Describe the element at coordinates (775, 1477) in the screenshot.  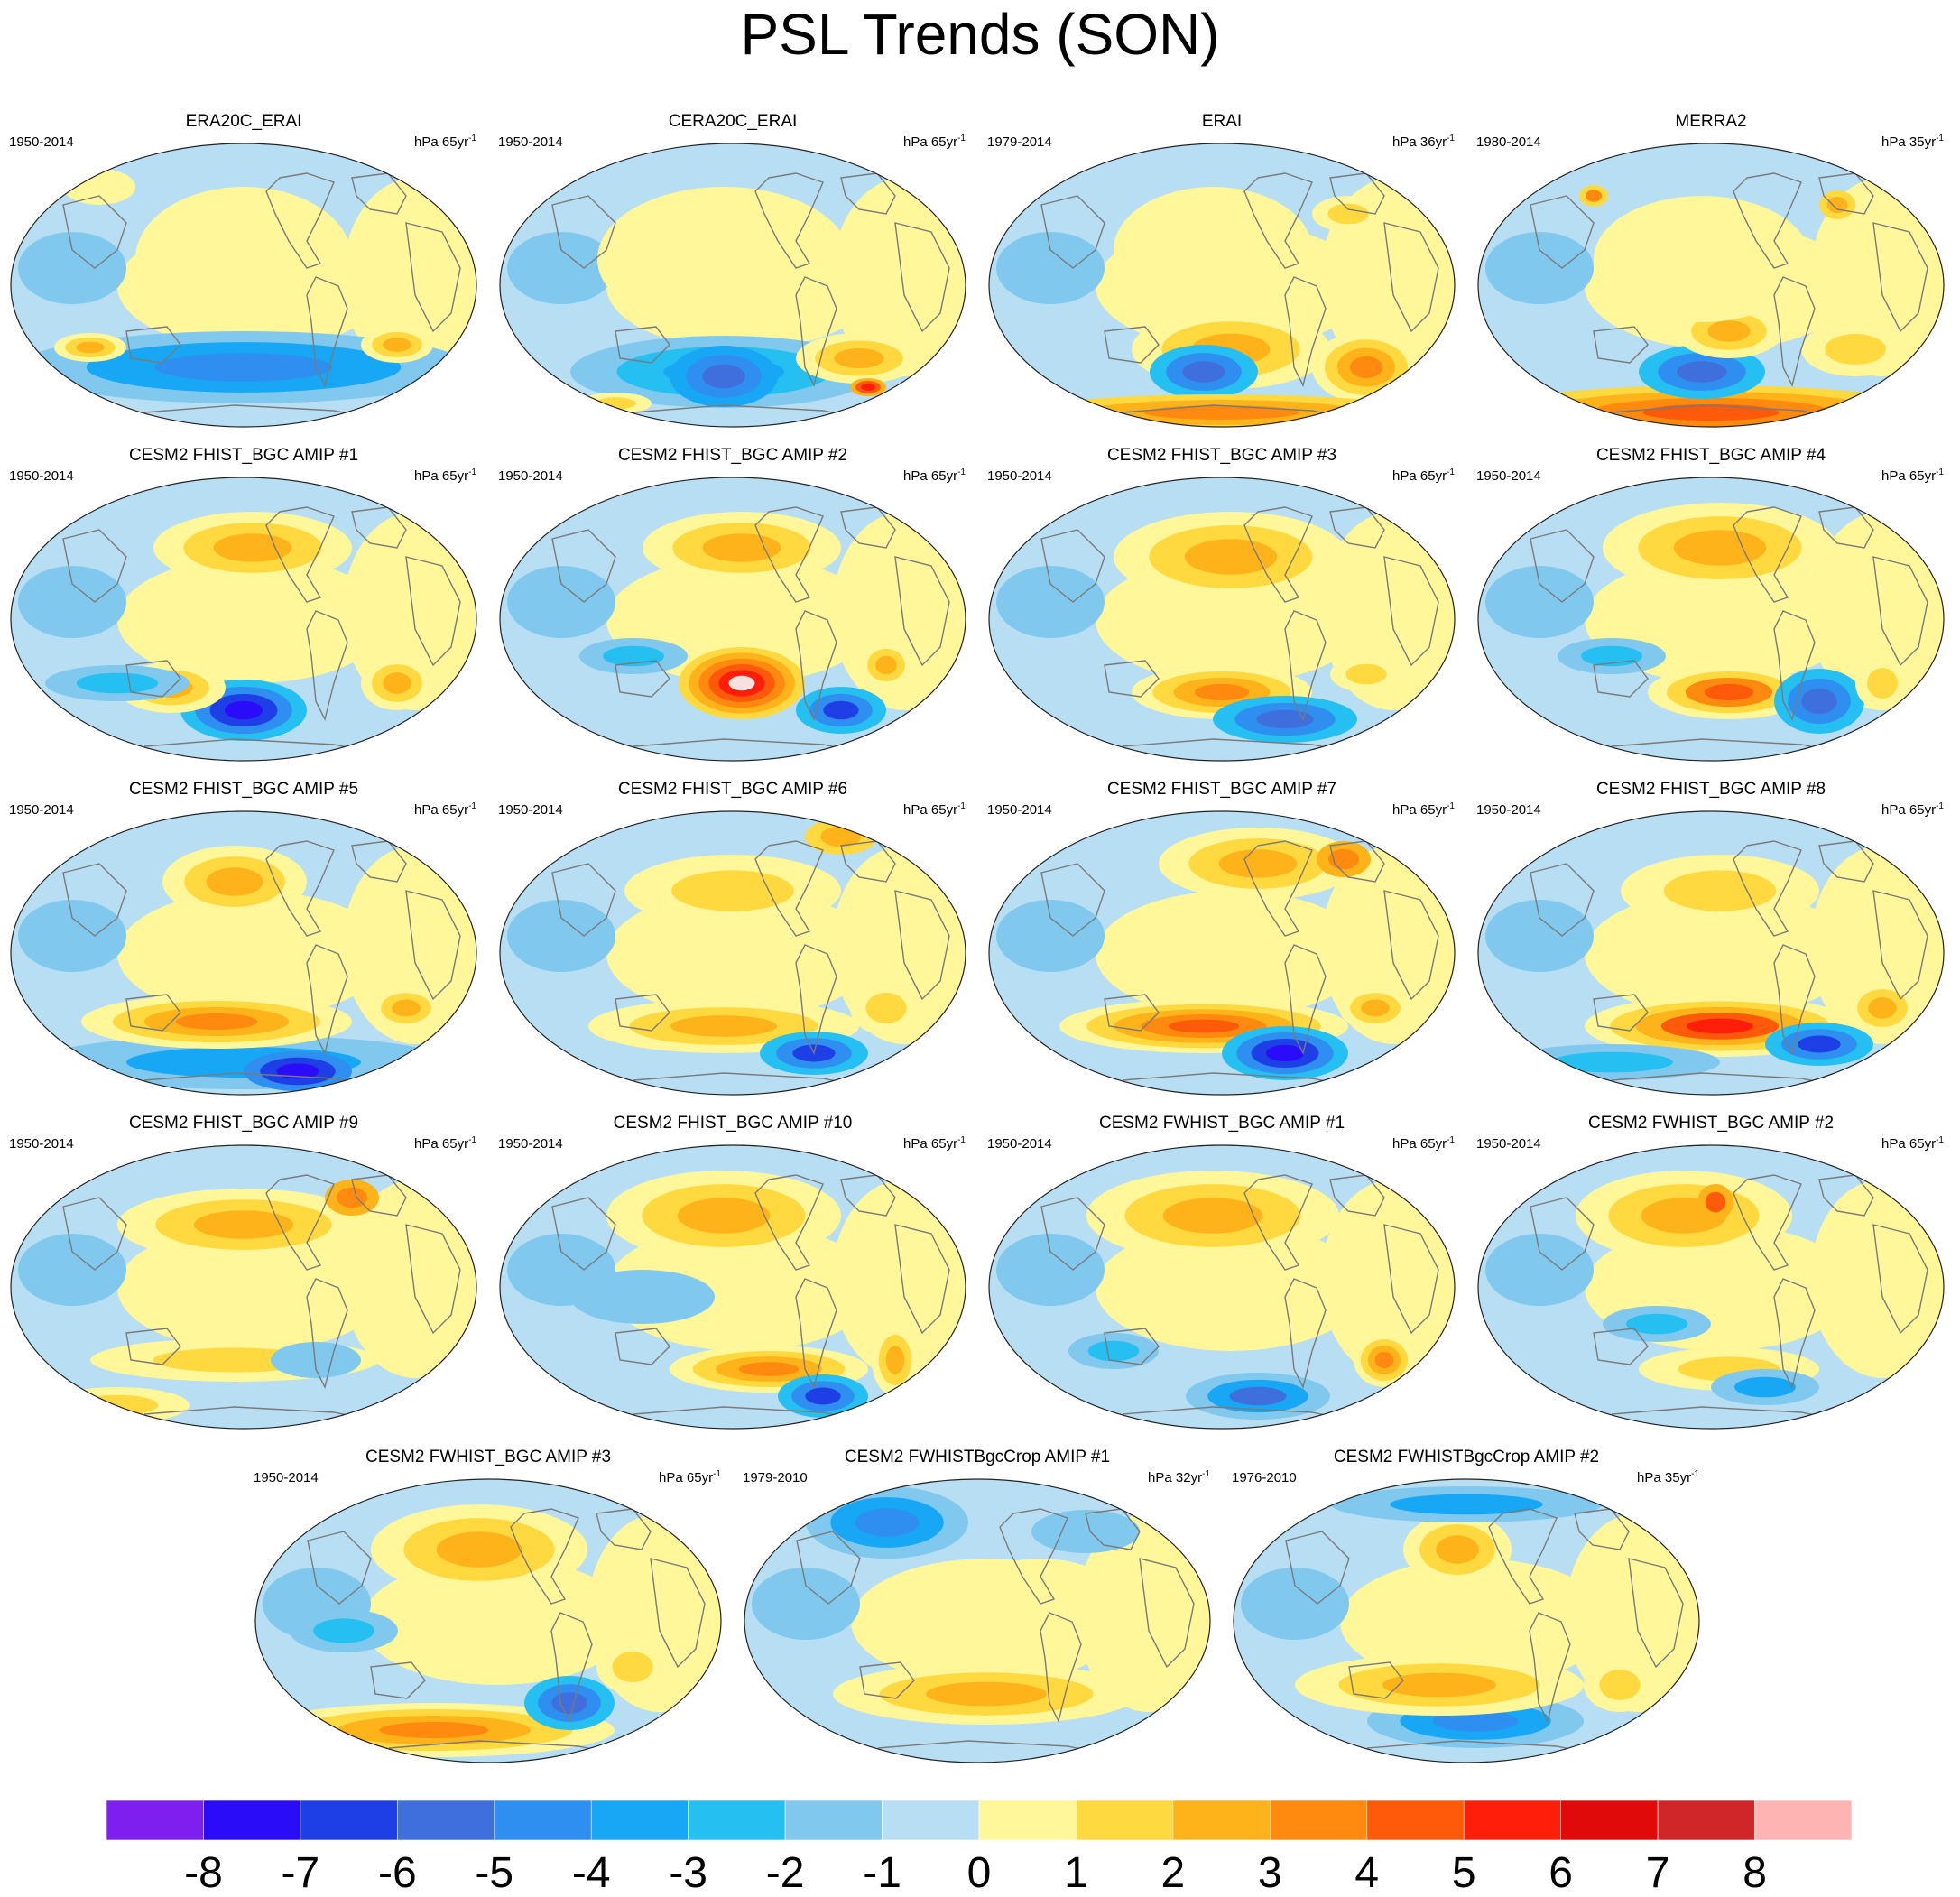
I see `panel-years: 1979-2010` at that location.